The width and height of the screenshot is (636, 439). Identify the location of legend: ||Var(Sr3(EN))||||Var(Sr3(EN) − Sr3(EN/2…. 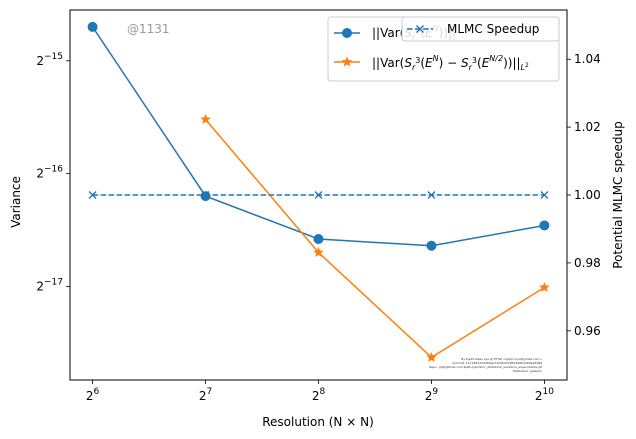
(443, 49).